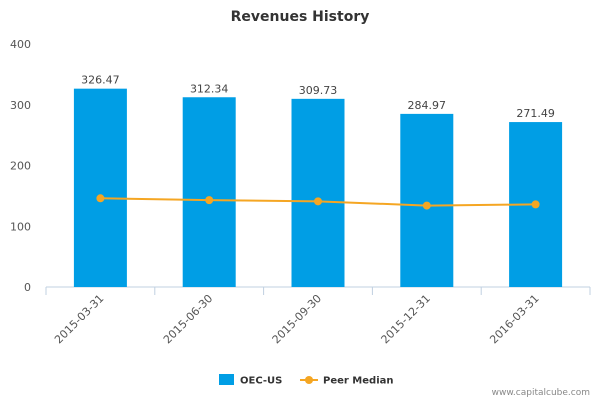  I want to click on y-tick-label: 400, so click(20, 44).